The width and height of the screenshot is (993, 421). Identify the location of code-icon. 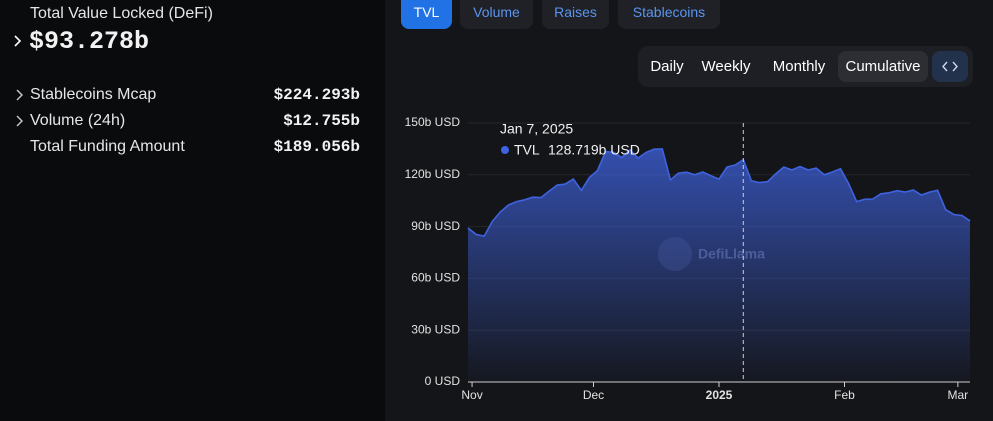
(950, 66).